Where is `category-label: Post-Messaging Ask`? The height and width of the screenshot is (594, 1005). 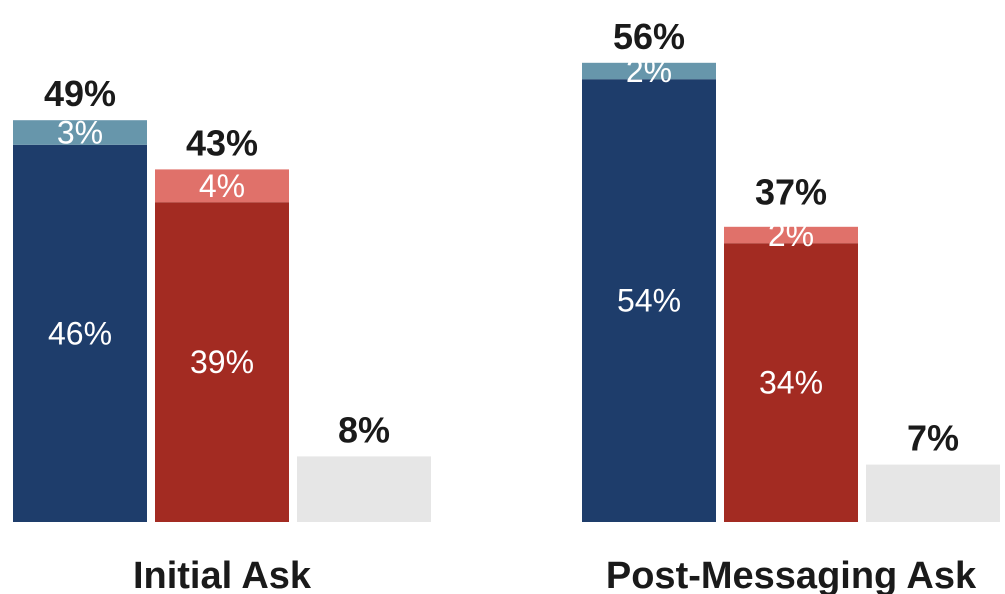 category-label: Post-Messaging Ask is located at coordinates (791, 574).